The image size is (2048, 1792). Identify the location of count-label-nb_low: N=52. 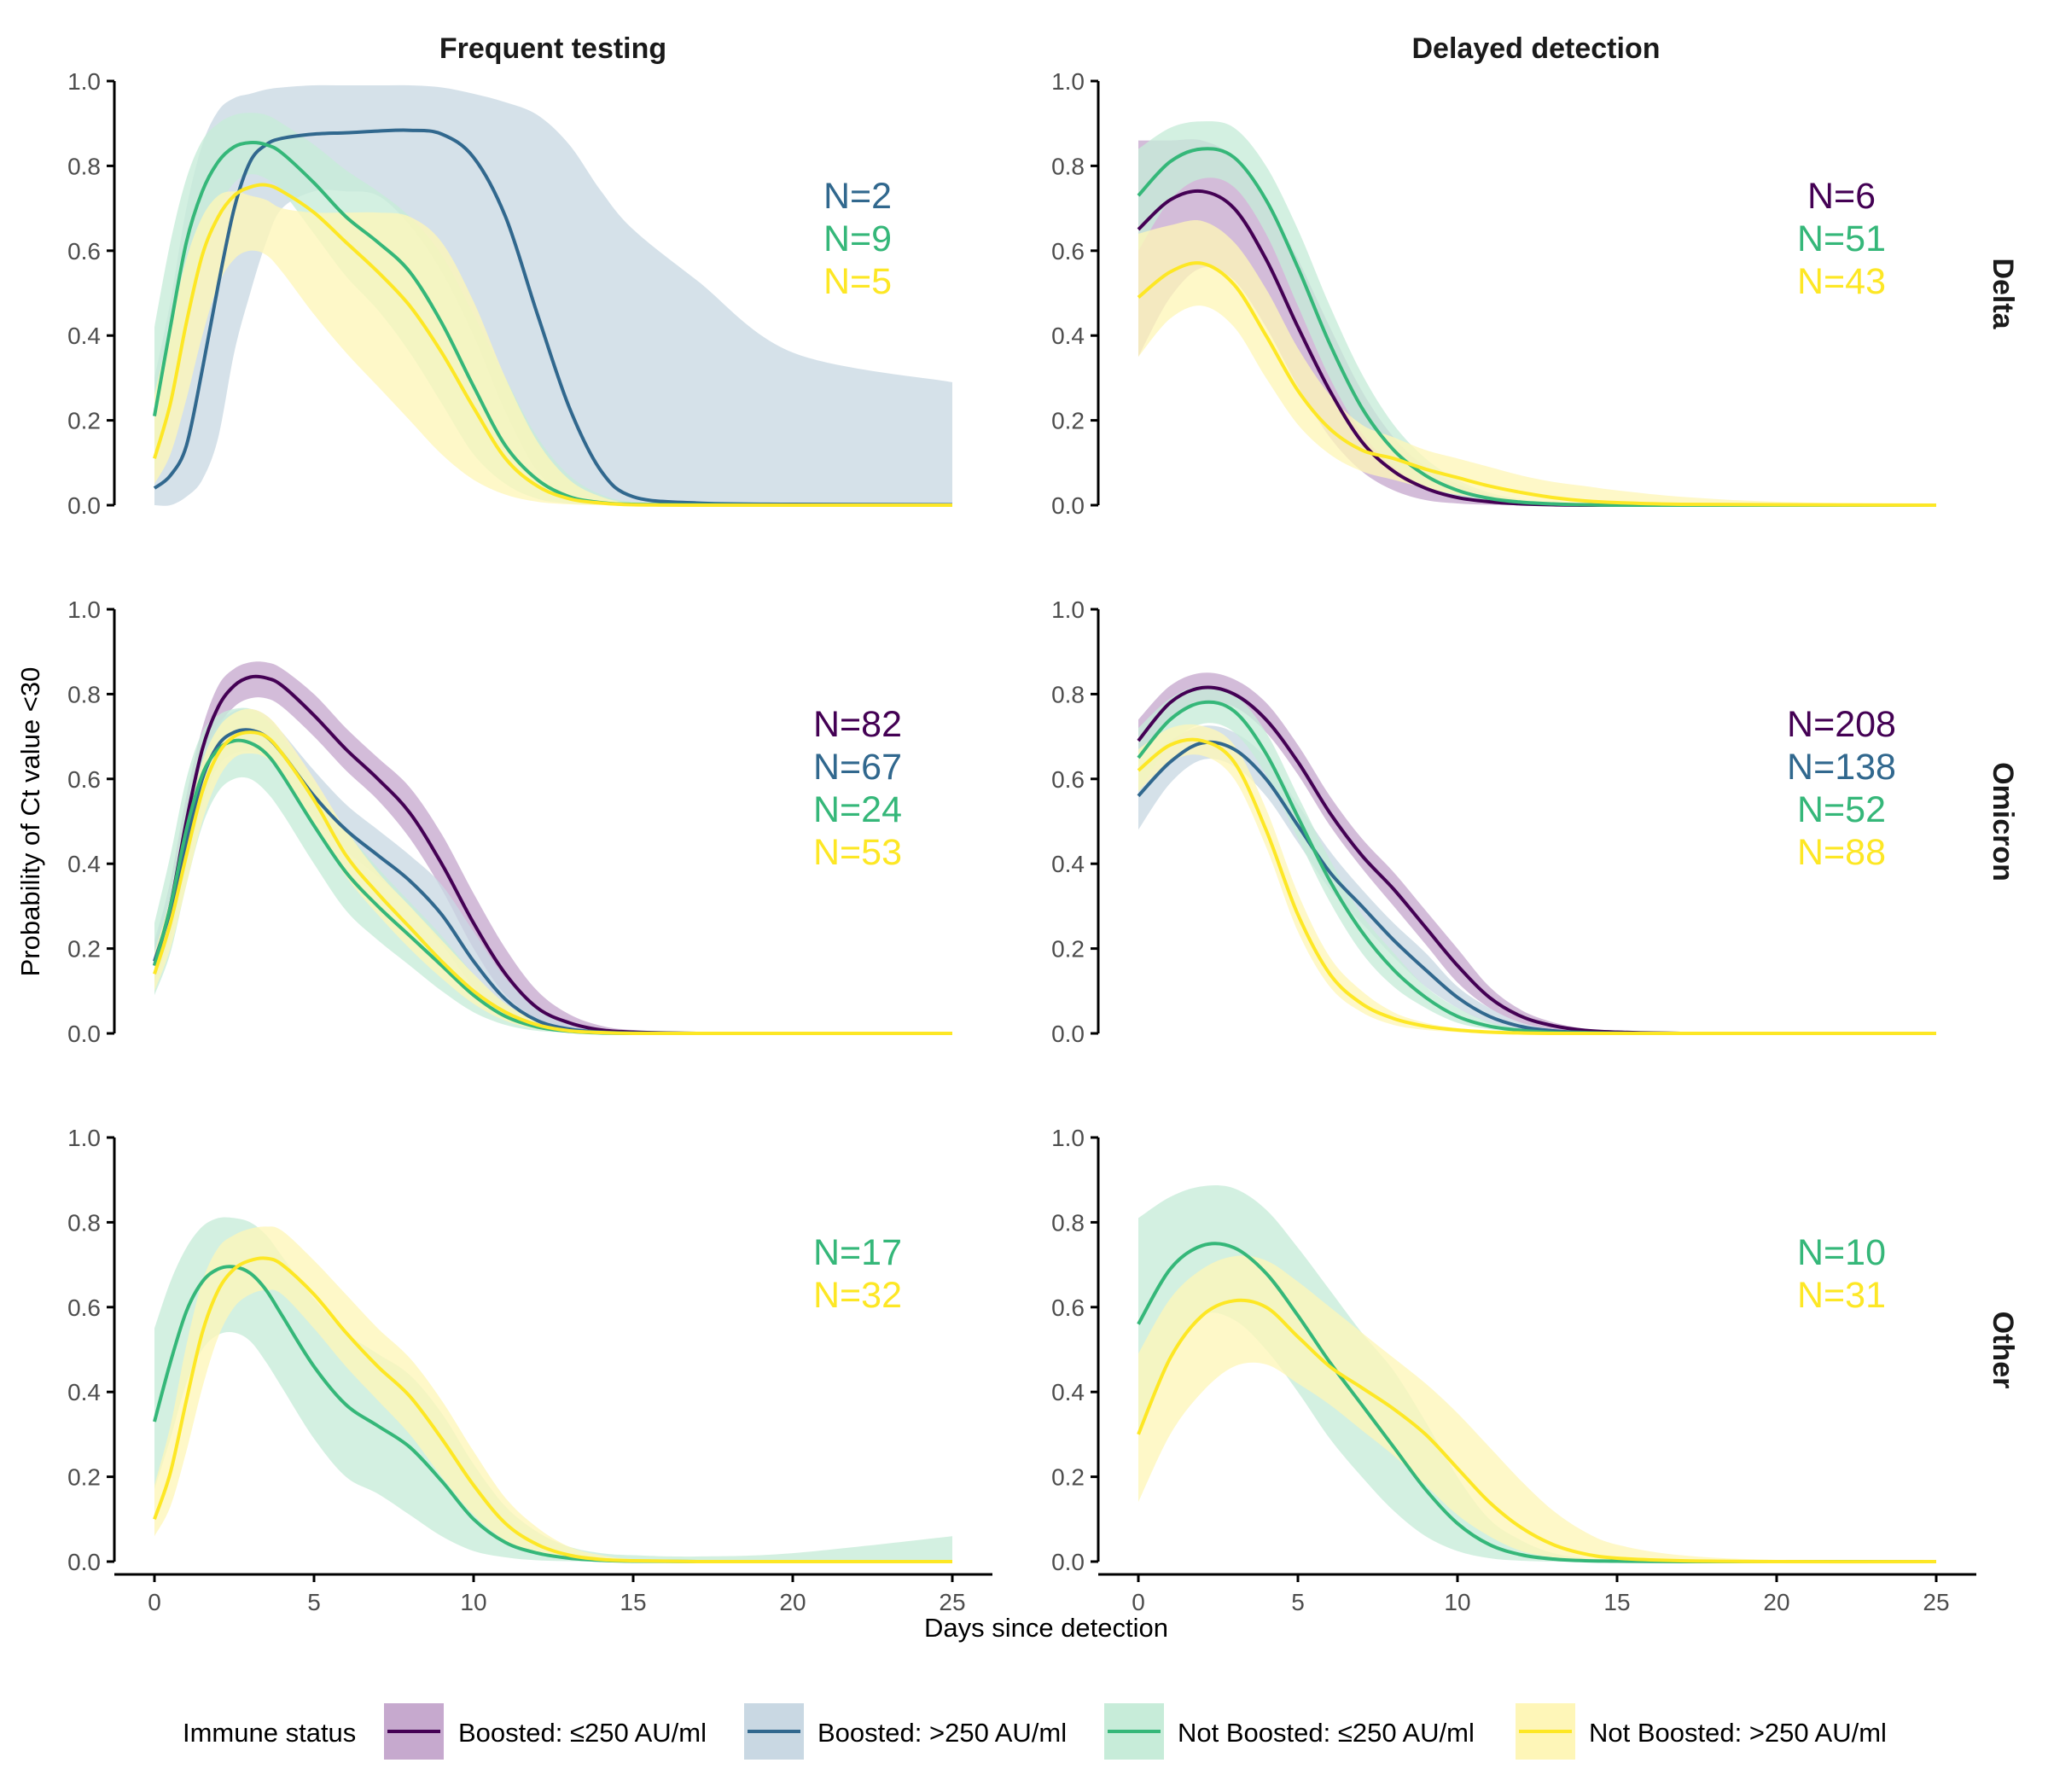
(1842, 809).